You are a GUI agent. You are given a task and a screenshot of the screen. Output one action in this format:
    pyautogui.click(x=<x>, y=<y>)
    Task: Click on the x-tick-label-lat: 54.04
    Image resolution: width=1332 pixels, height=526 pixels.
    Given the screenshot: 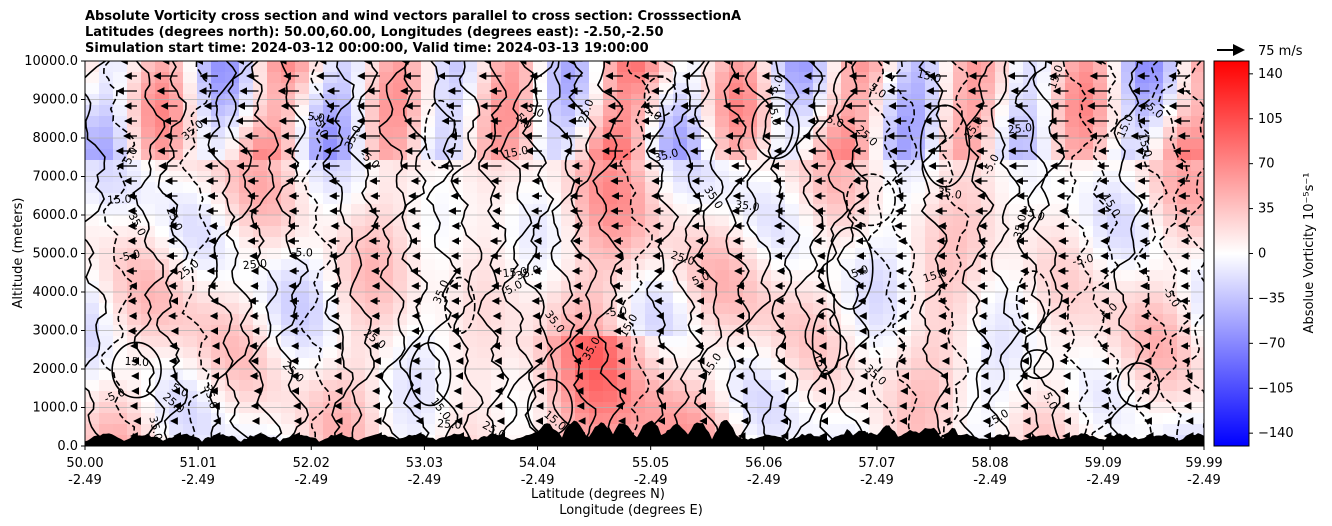 What is the action you would take?
    pyautogui.click(x=537, y=463)
    